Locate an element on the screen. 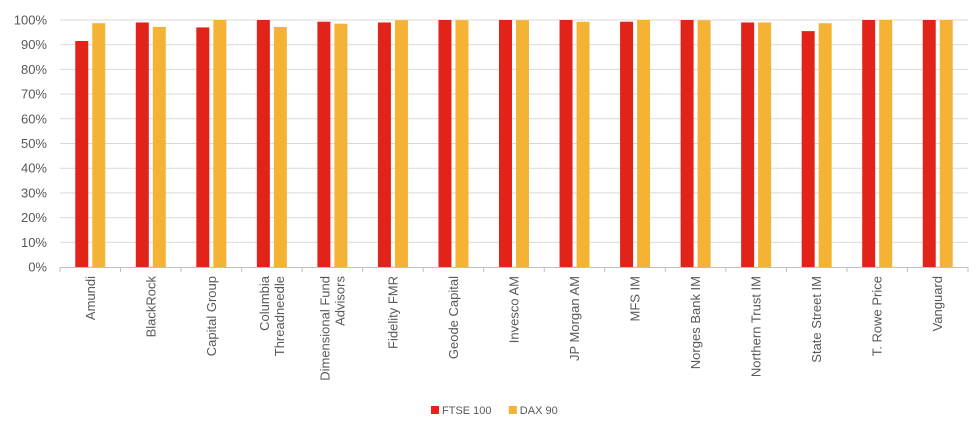 This screenshot has width=980, height=429. x-category-label-line: Dimensional Fund is located at coordinates (324, 328).